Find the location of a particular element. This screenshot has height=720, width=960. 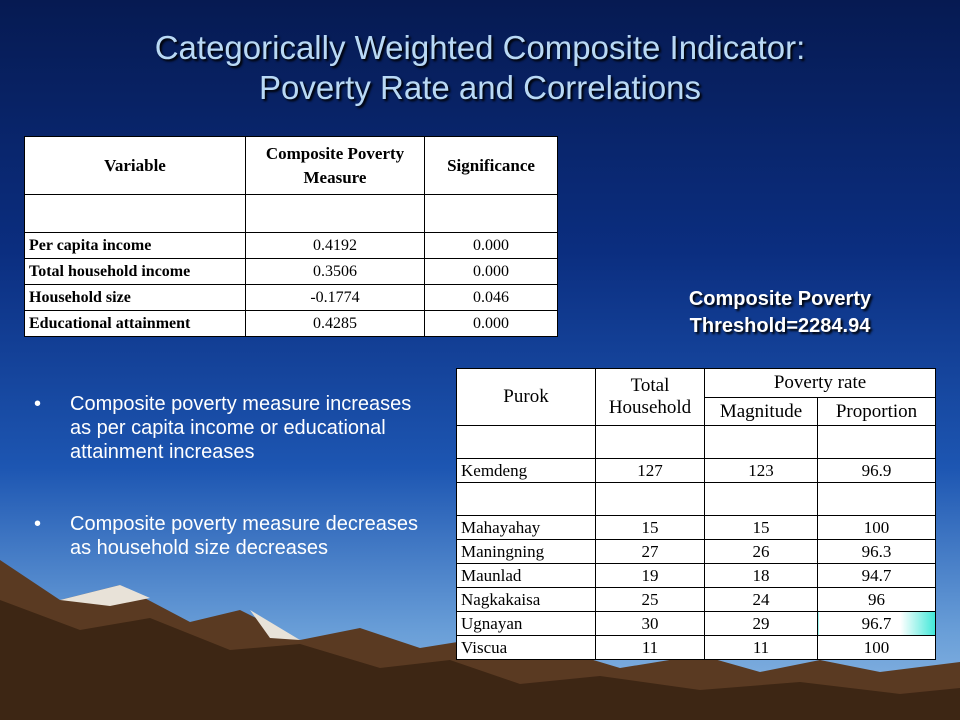

table-row: Household size -0.1774 0.046 is located at coordinates (291, 297).